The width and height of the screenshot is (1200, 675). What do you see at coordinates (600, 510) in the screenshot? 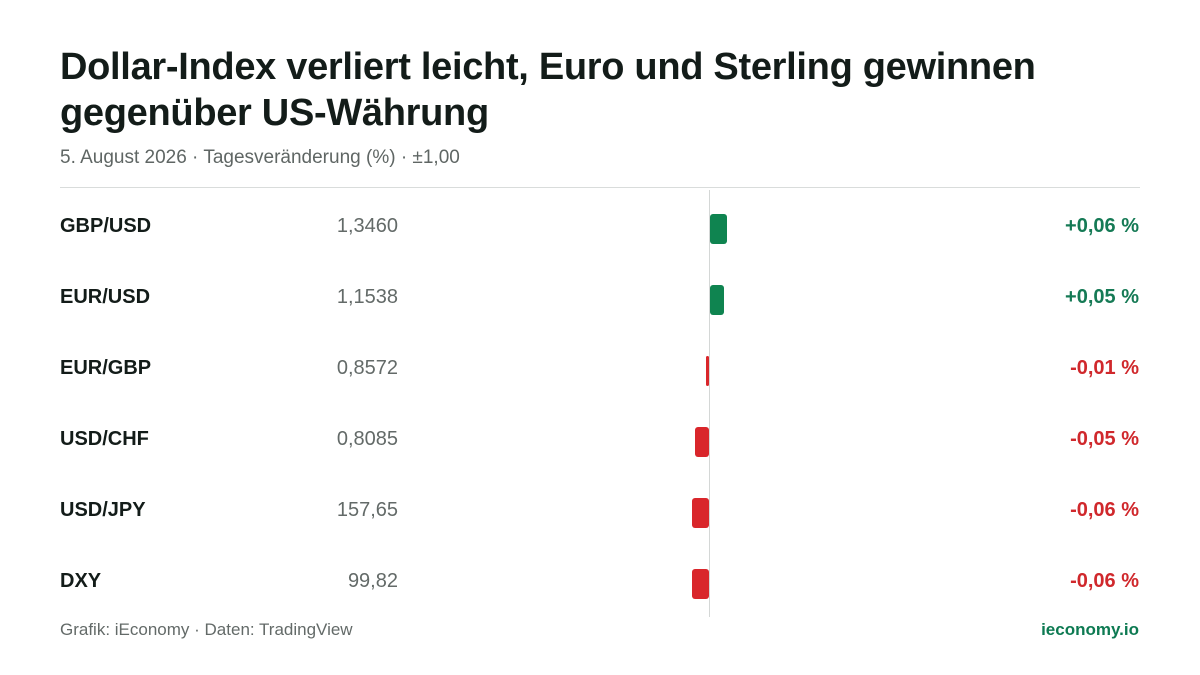
I see `table-row: USD/JPY 157,65 -0,06 %` at bounding box center [600, 510].